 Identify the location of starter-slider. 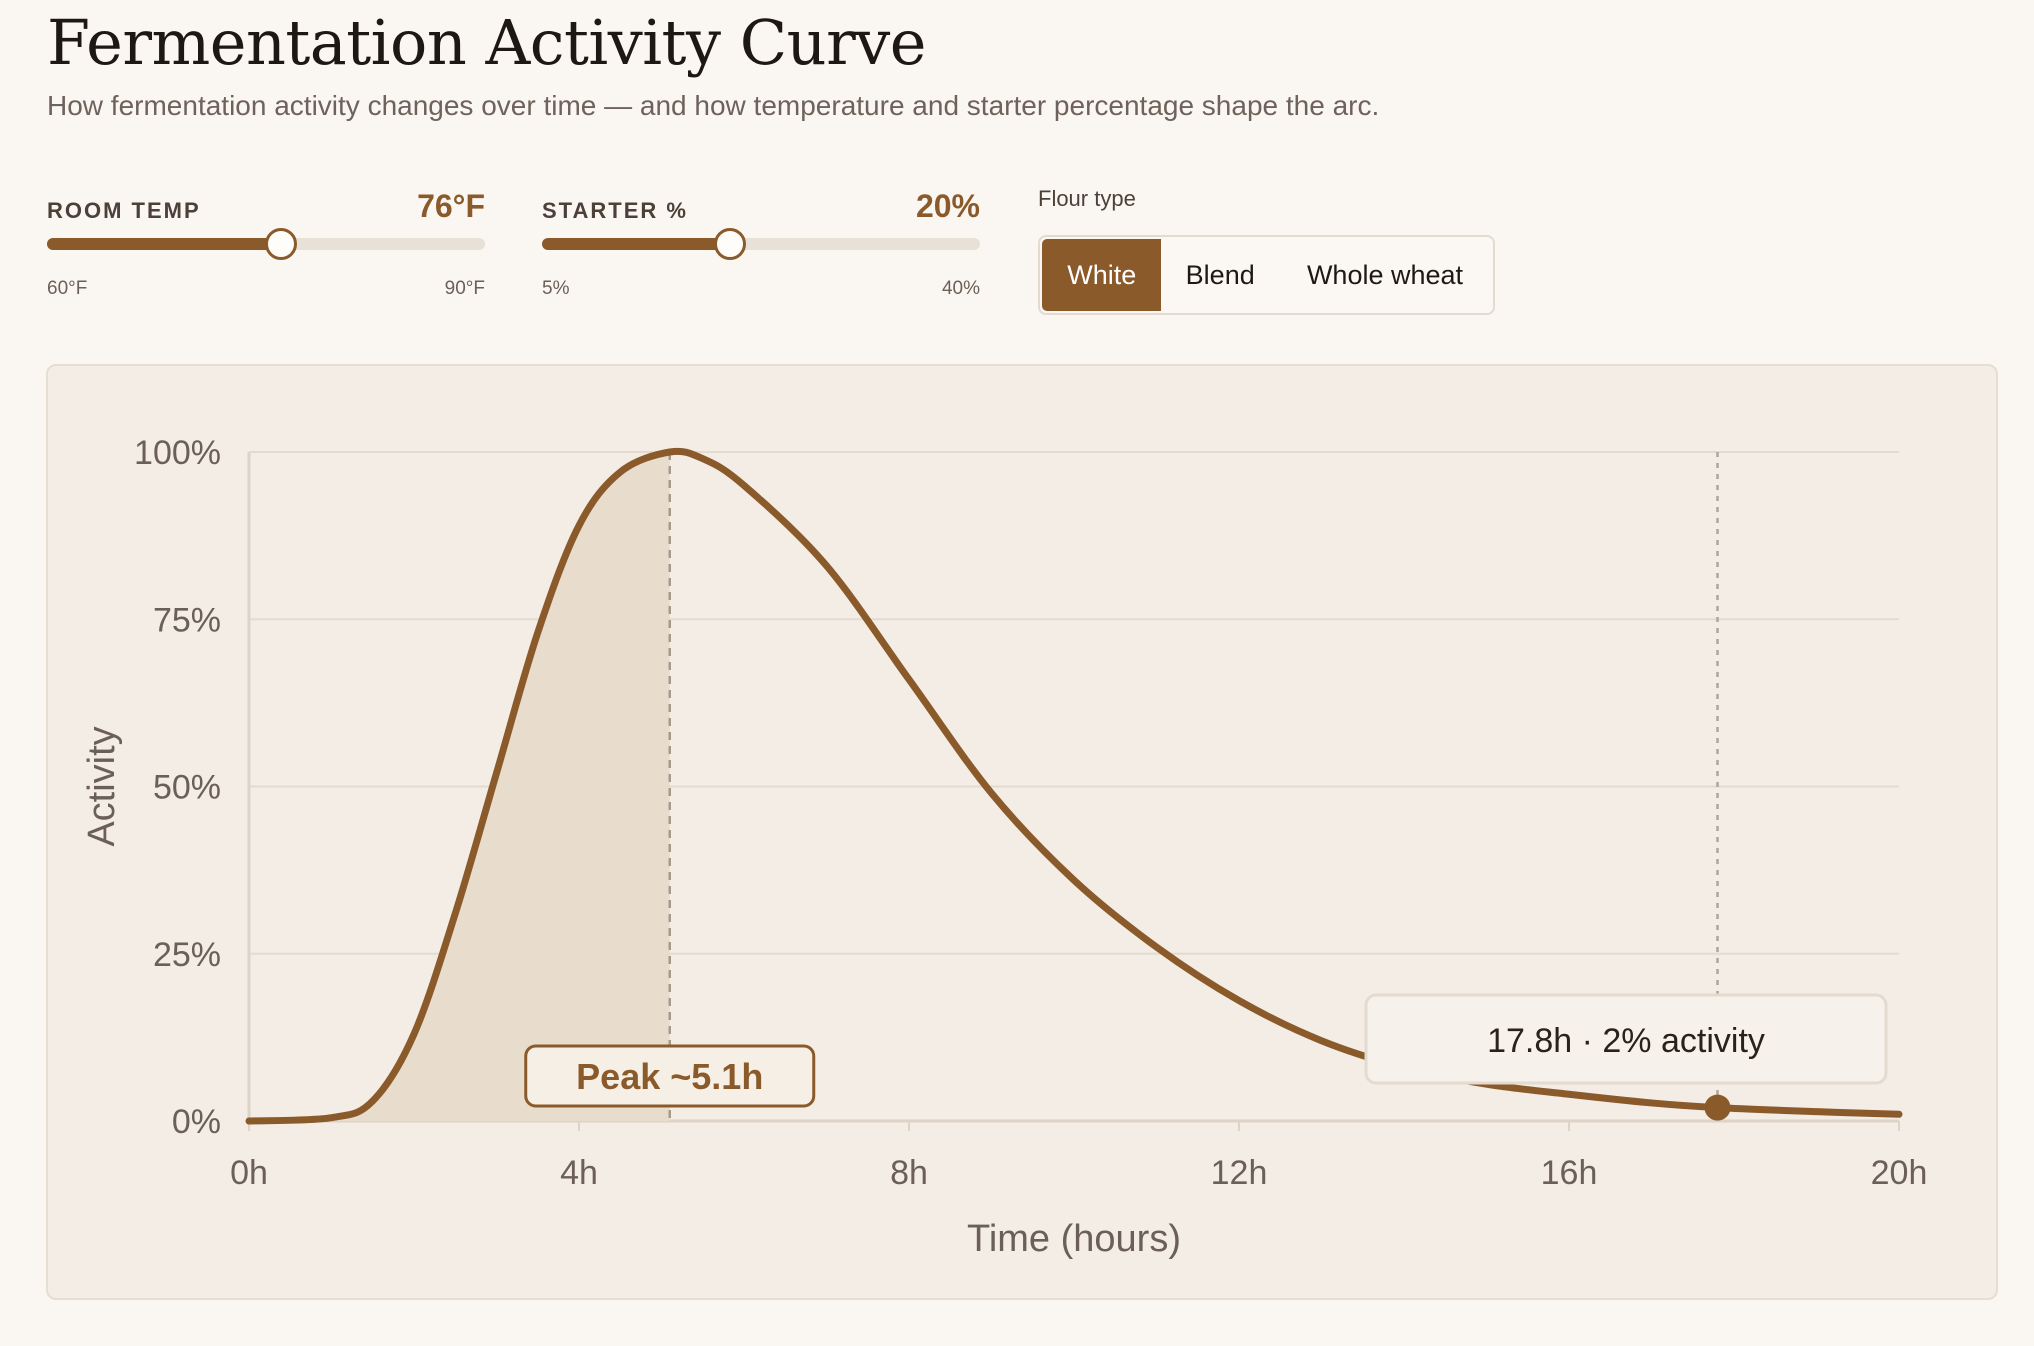
(761, 244).